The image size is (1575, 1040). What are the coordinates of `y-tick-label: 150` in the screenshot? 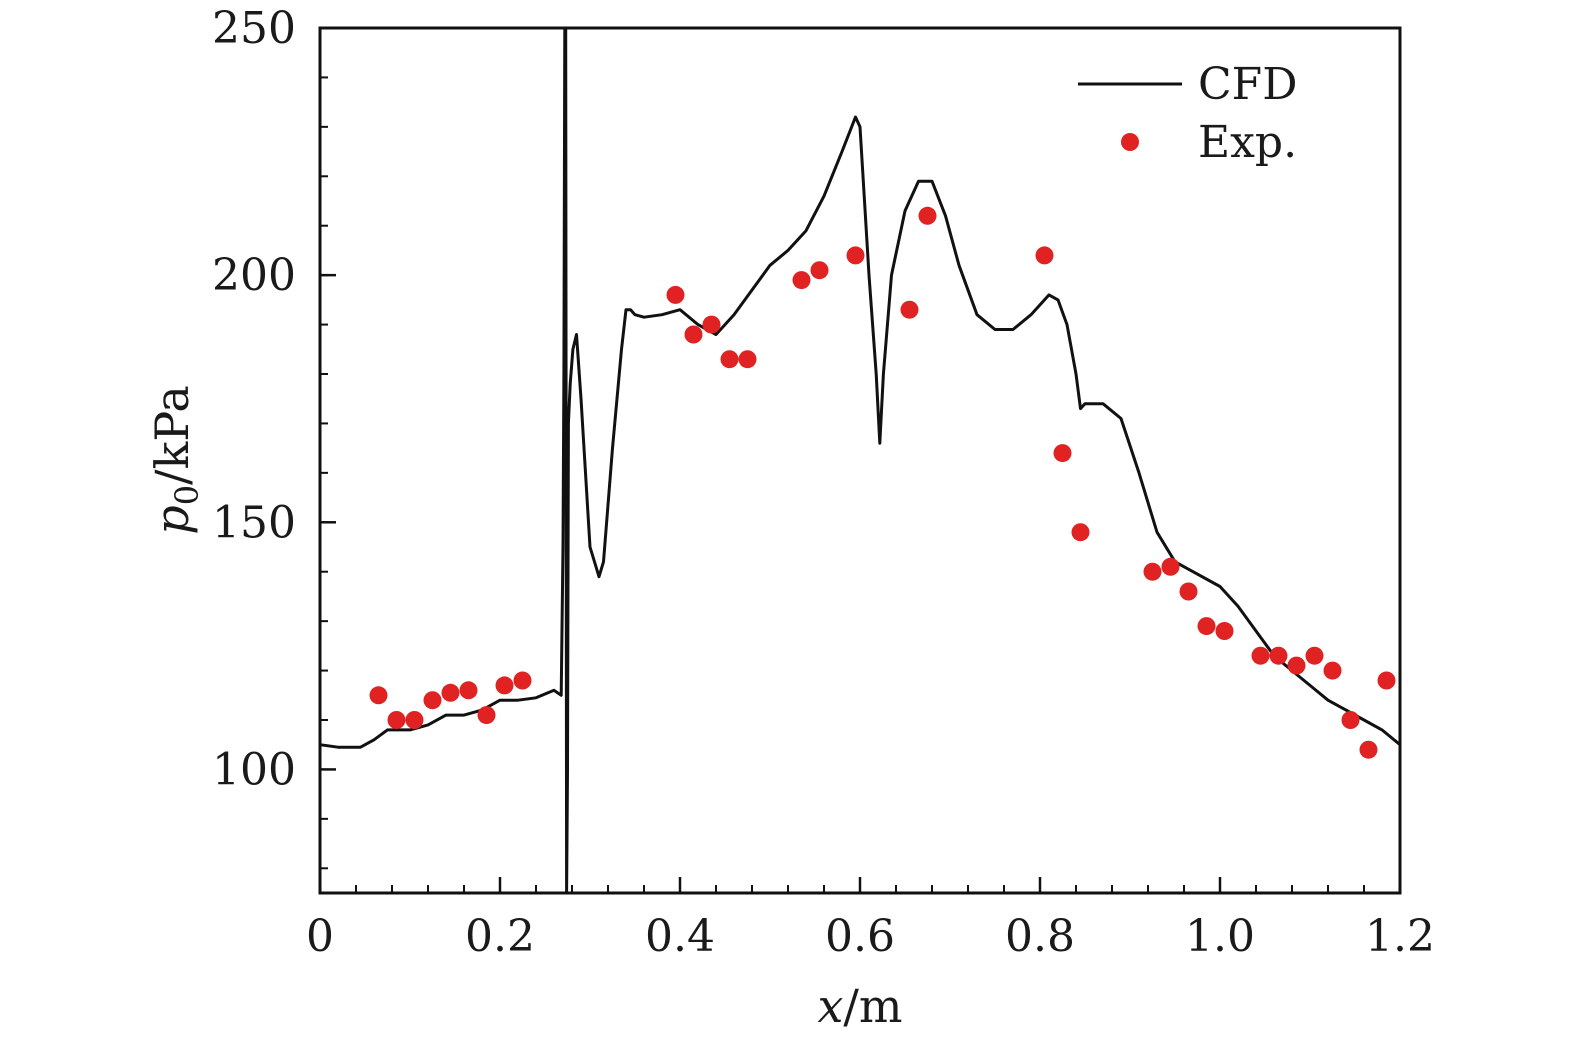 It's located at (254, 522).